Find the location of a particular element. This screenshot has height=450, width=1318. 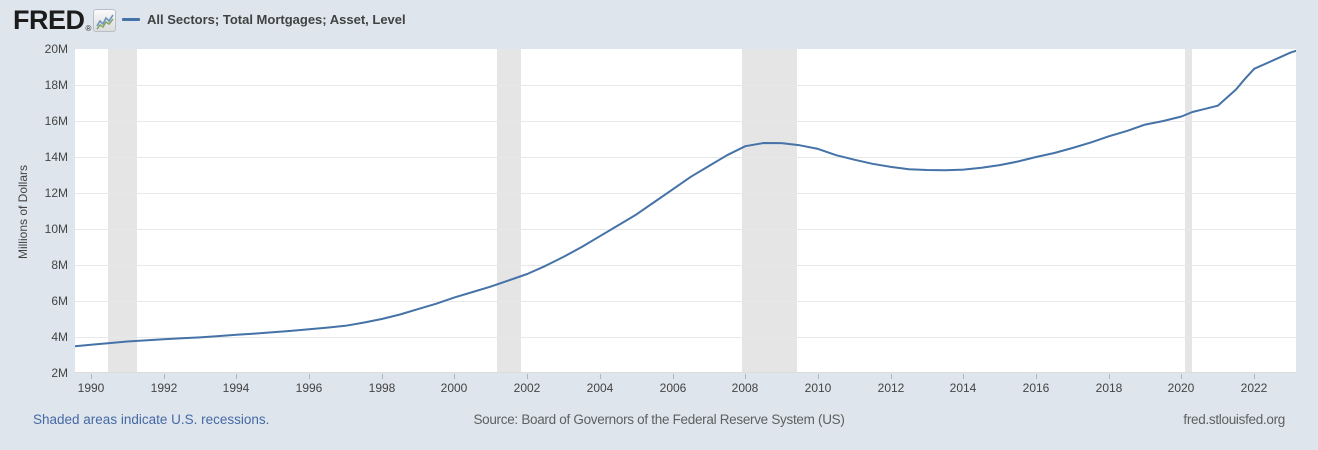

fred-logo: FRED ® is located at coordinates (65, 20).